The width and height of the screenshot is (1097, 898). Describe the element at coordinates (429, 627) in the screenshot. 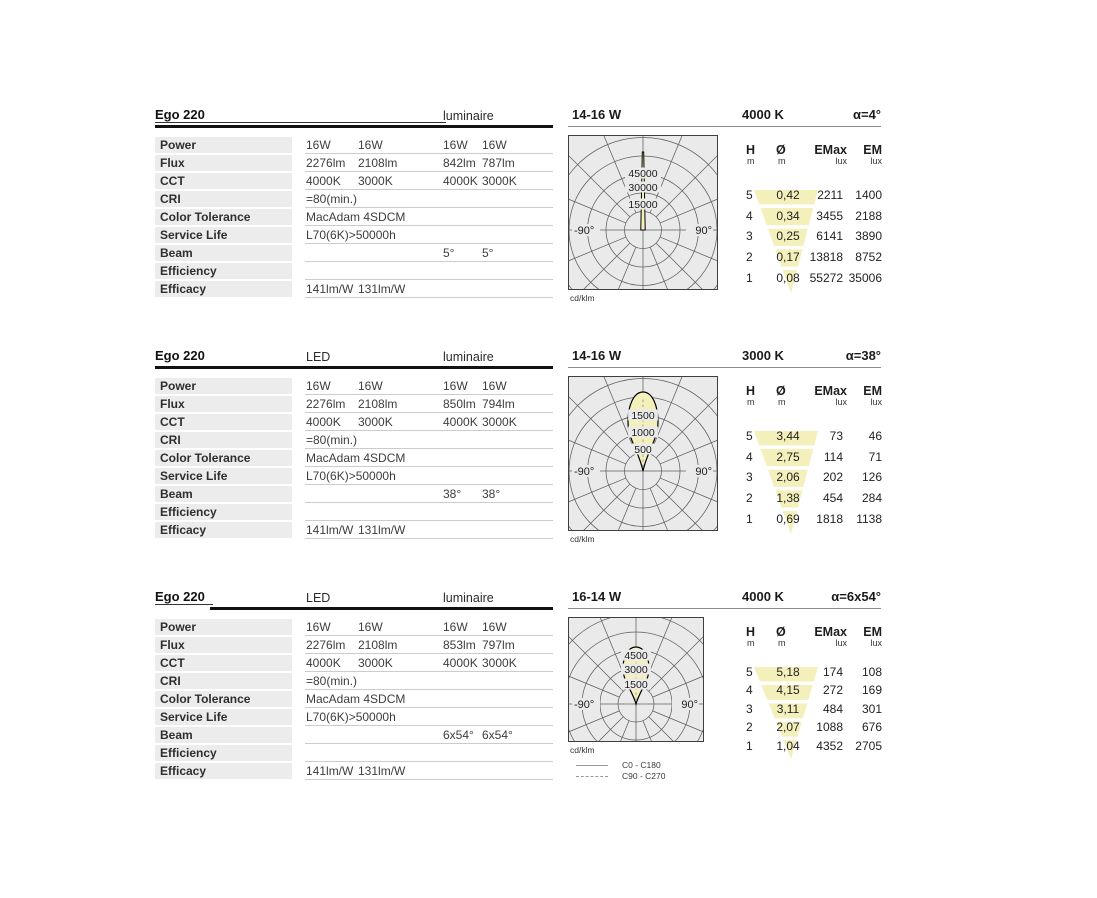

I see `spec-row-values: 16W 16W 16W 16W` at that location.